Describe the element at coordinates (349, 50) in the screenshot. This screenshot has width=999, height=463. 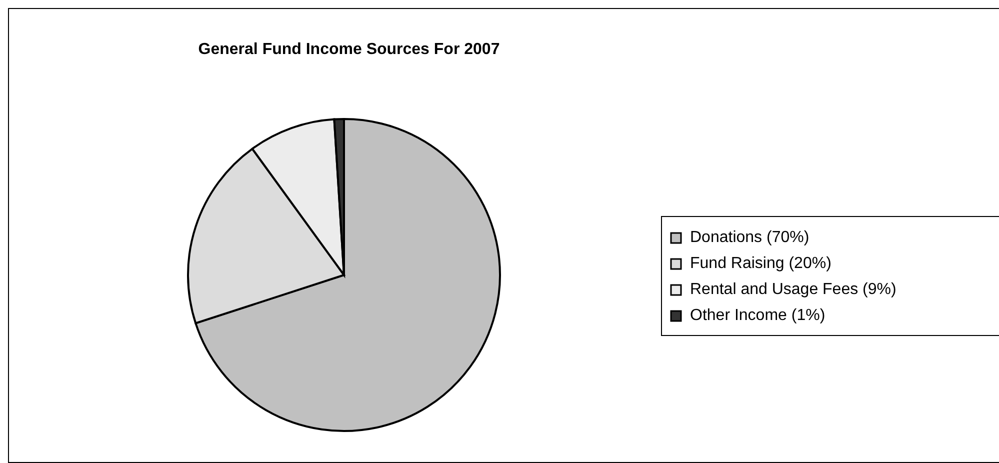
I see `chart-title: General Fund Income Sources For 2007` at that location.